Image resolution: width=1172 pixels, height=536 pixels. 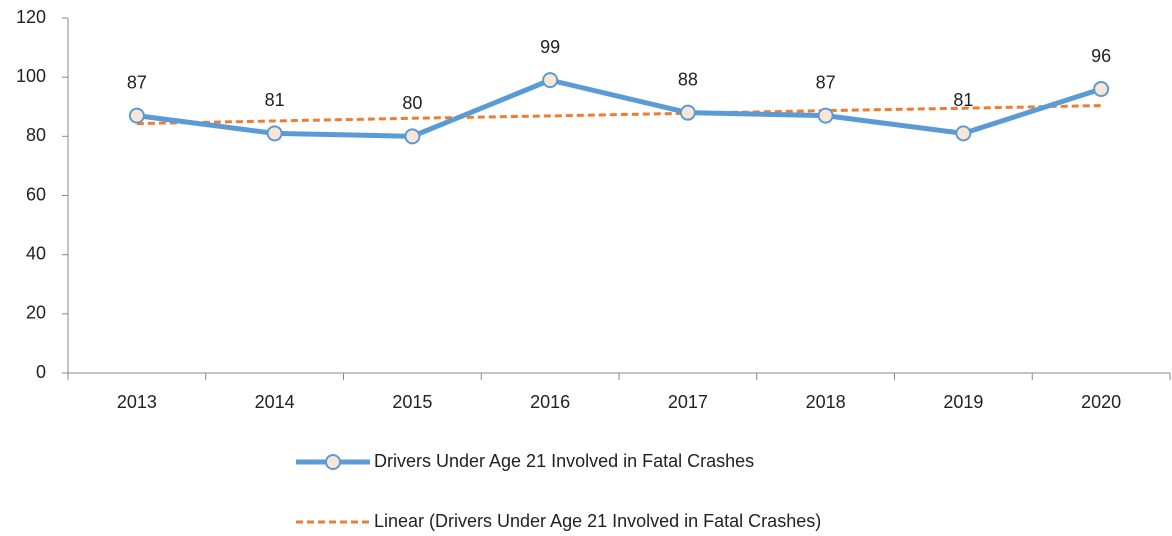 What do you see at coordinates (31, 76) in the screenshot?
I see `y-tick-label: 100` at bounding box center [31, 76].